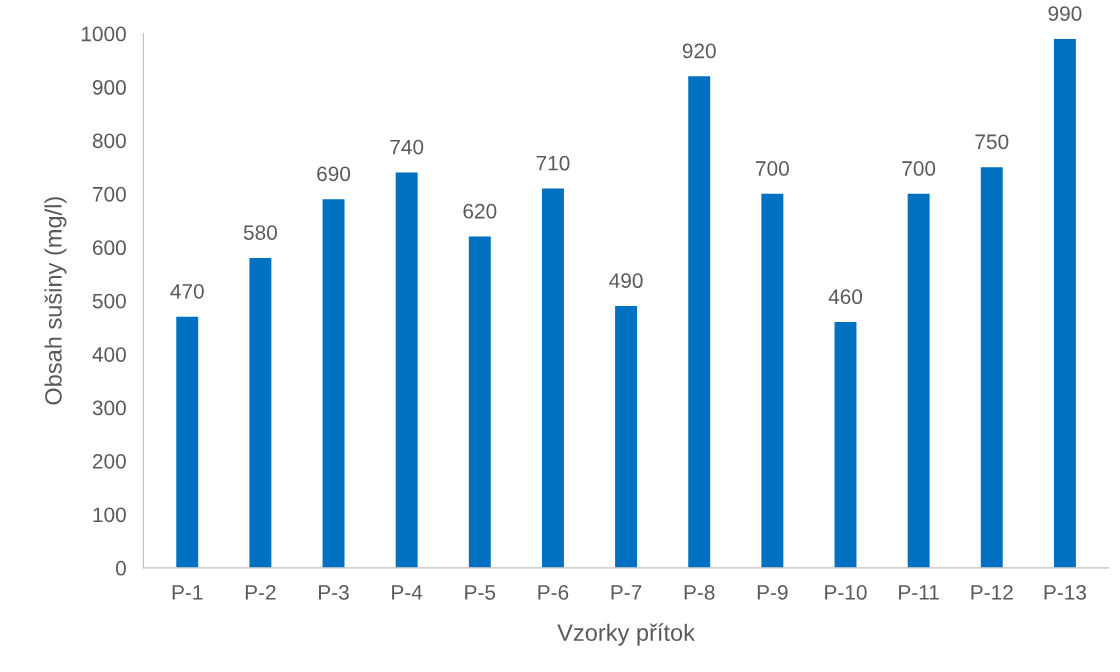  What do you see at coordinates (553, 592) in the screenshot?
I see `x-tick-label: P-6` at bounding box center [553, 592].